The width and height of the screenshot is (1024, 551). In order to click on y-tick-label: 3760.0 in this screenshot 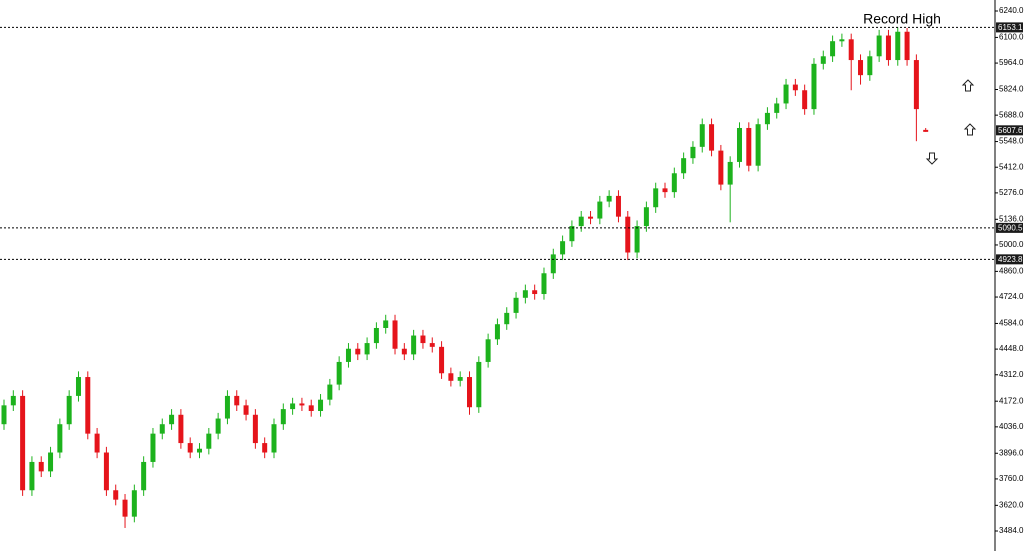, I will do `click(1011, 478)`.